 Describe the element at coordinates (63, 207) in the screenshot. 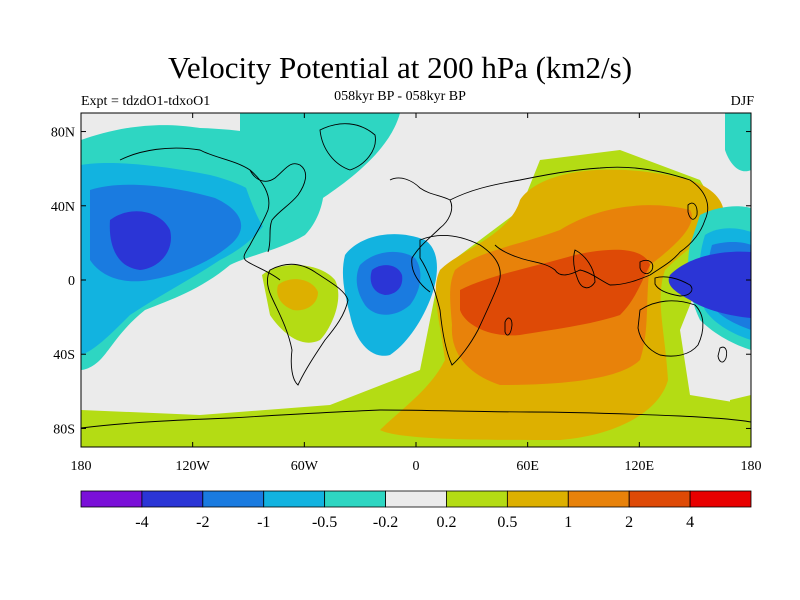

I see `y-tick-label: 40N` at that location.